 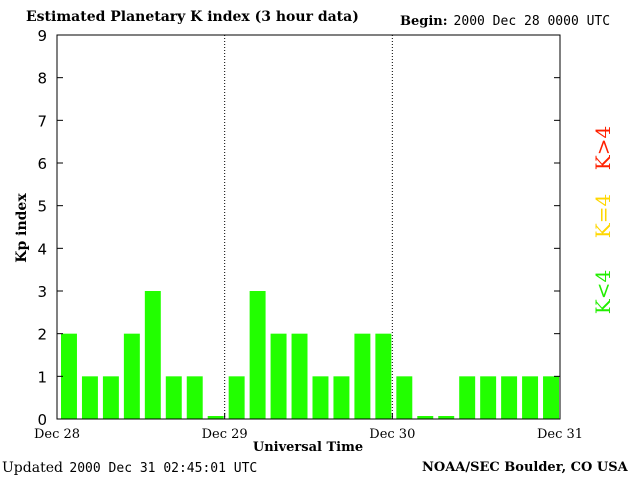 What do you see at coordinates (22, 228) in the screenshot?
I see `y-axis-label: Kp index` at bounding box center [22, 228].